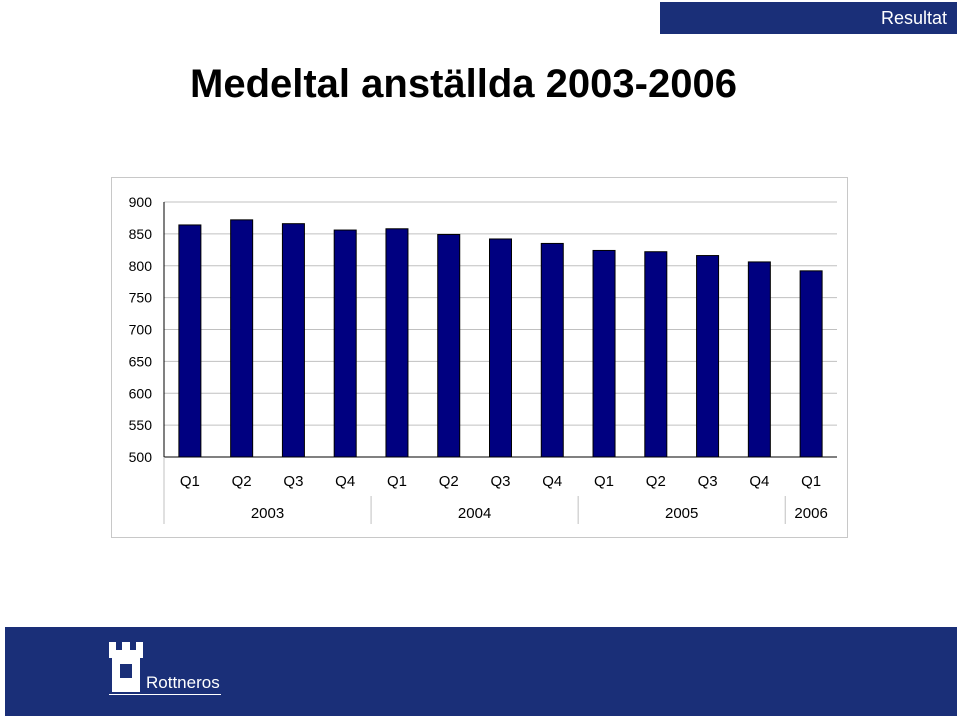 The width and height of the screenshot is (960, 716). Describe the element at coordinates (913, 17) in the screenshot. I see `section-label: Resultat` at that location.